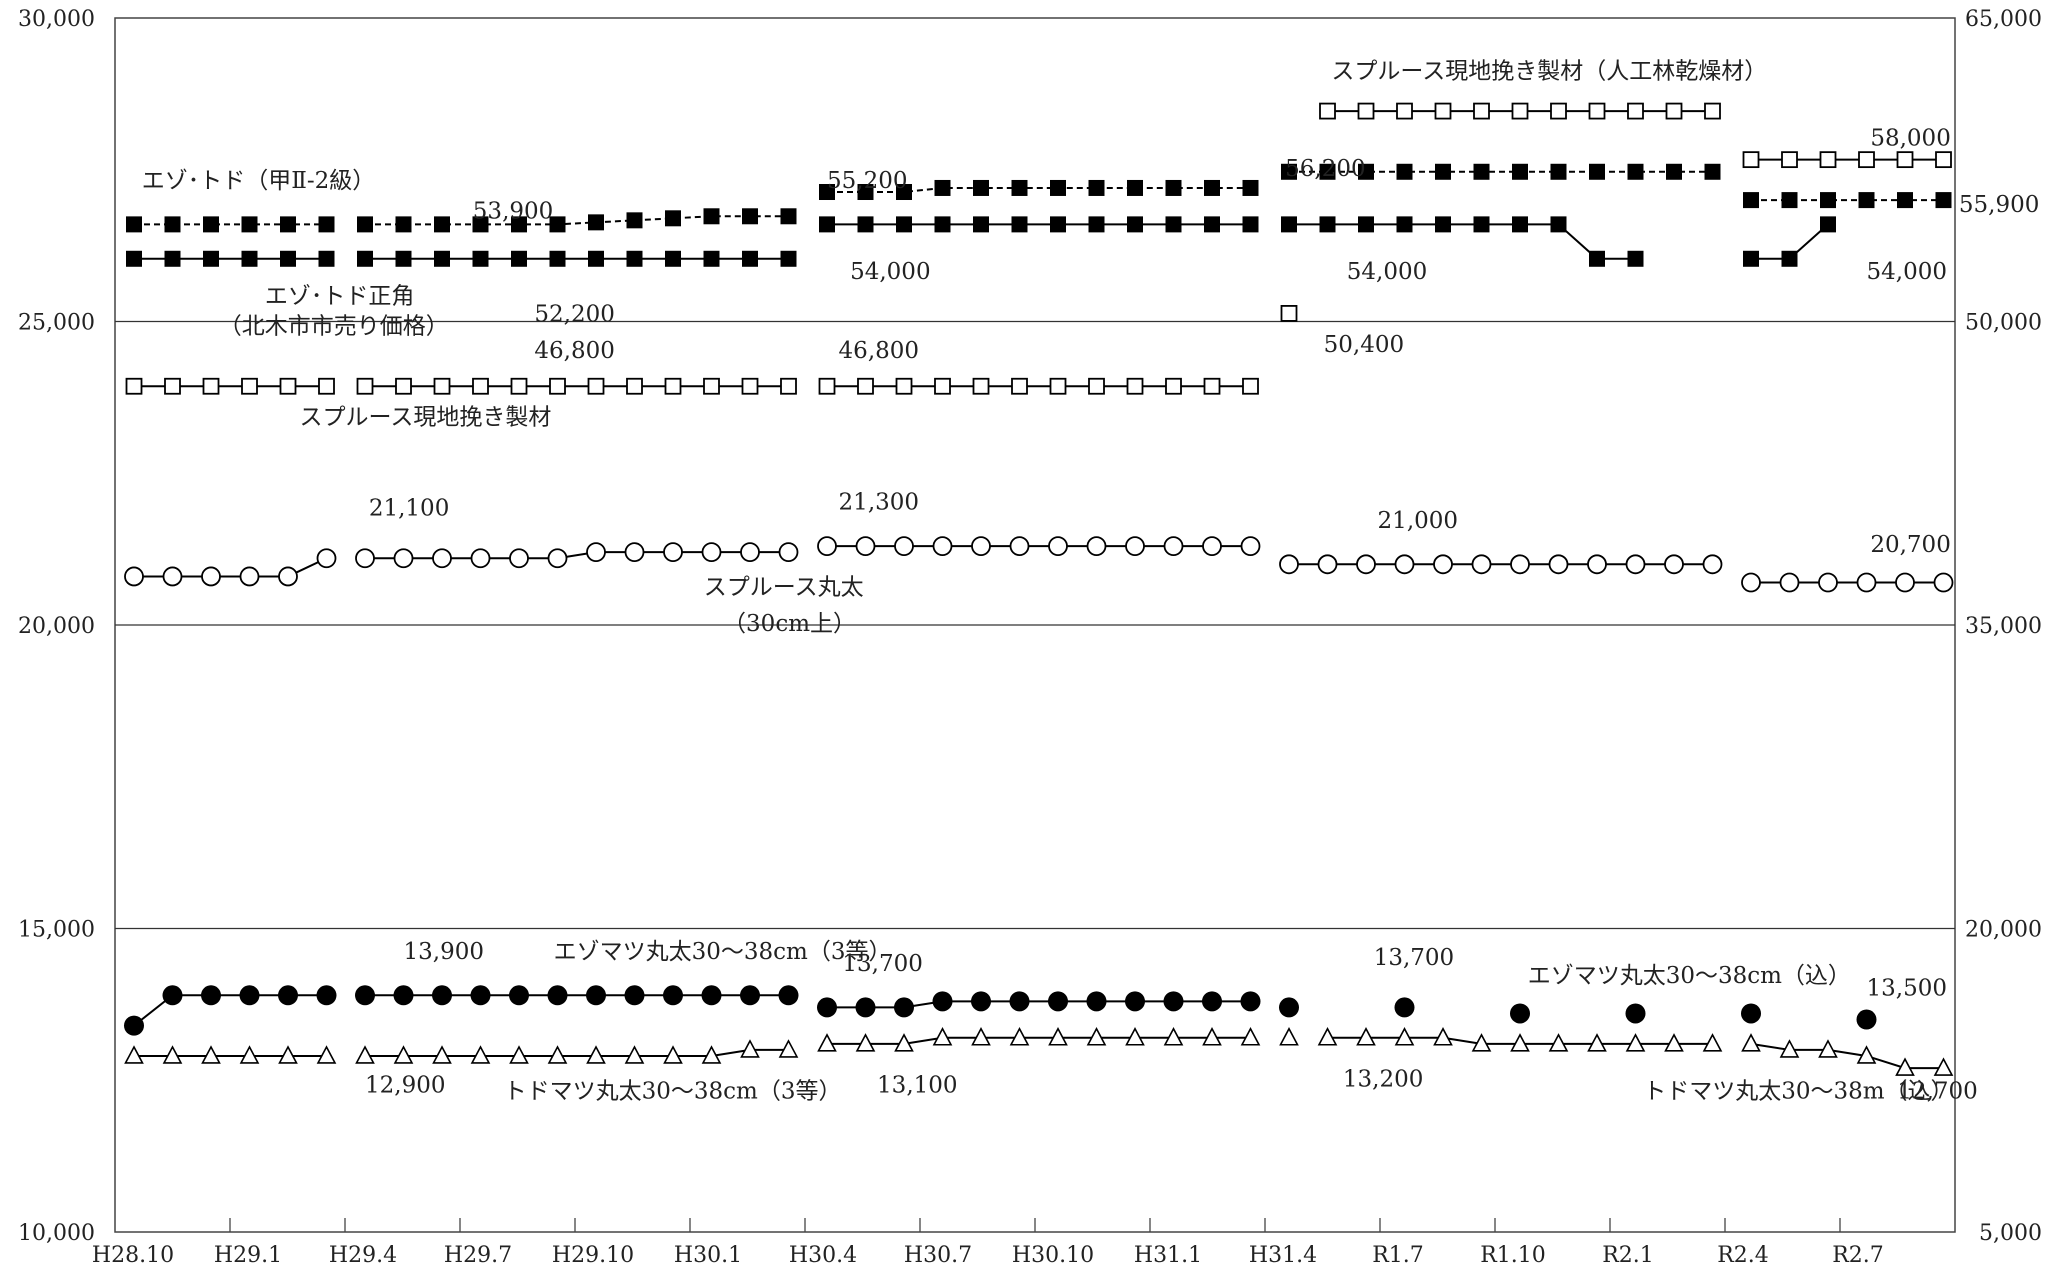 The image size is (2060, 1267). I want to click on y-right-tick-label: 20,000, so click(2003, 930).